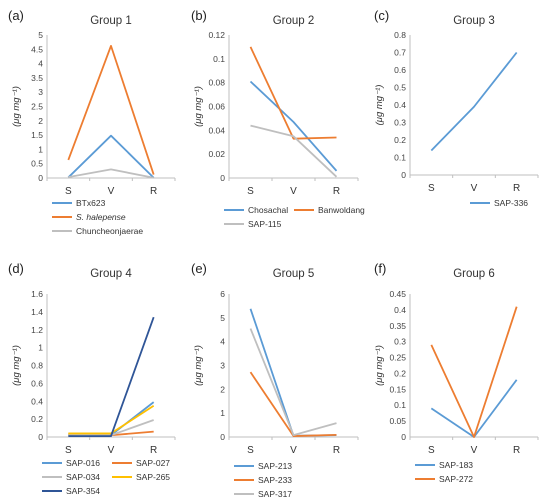 This screenshot has height=504, width=550. I want to click on legend-entry: SAP-265, so click(153, 477).